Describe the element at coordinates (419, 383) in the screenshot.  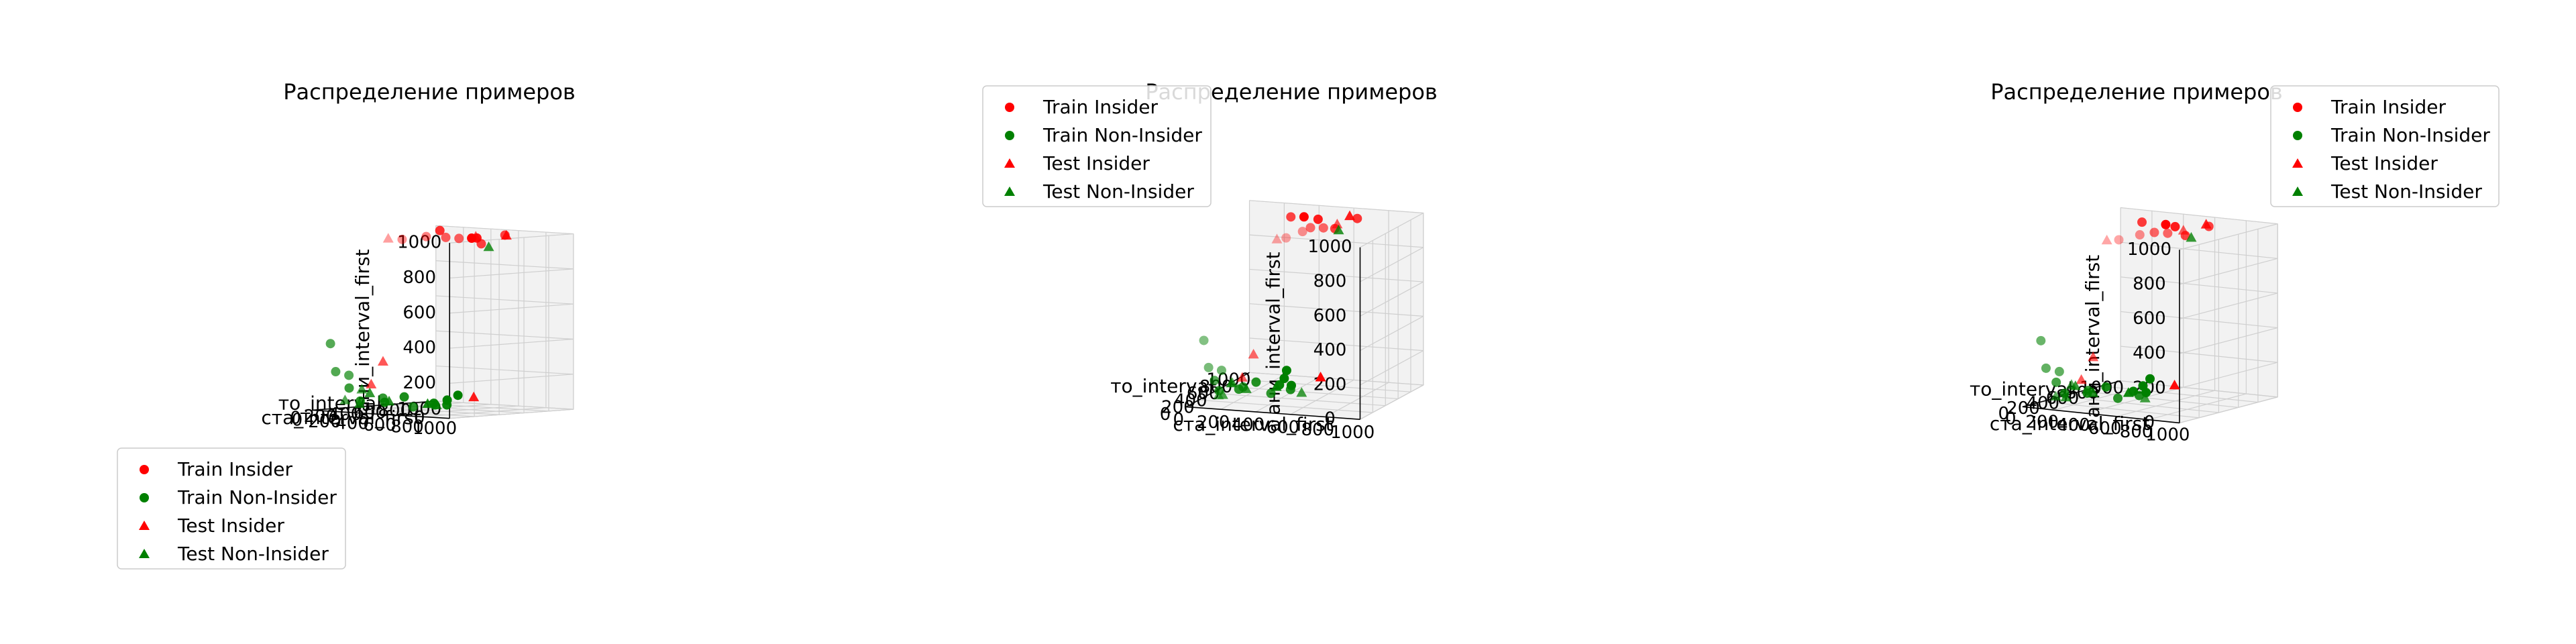
I see `z-tick-label: 200` at that location.